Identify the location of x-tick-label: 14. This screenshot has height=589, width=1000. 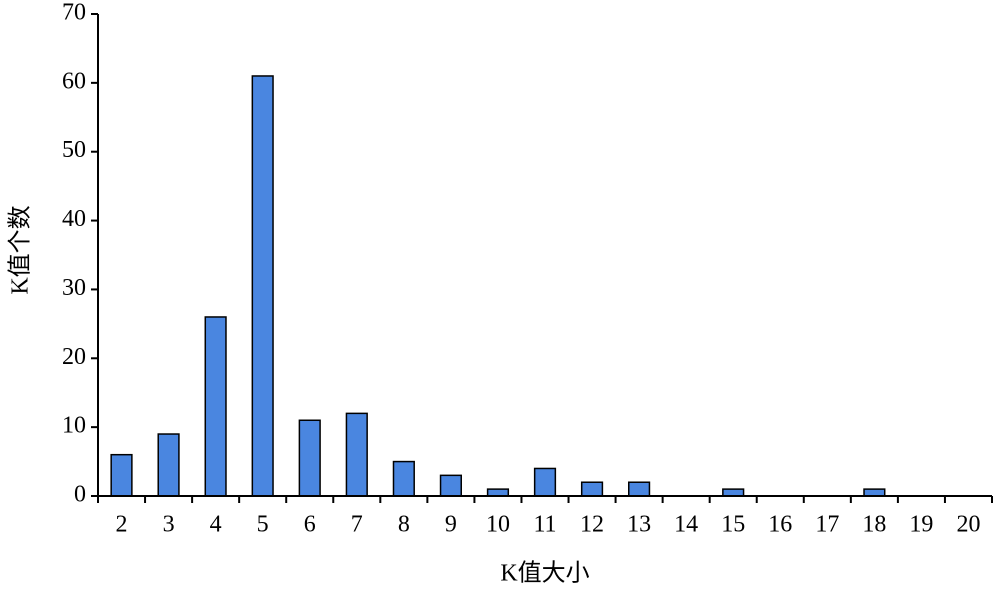
(686, 525).